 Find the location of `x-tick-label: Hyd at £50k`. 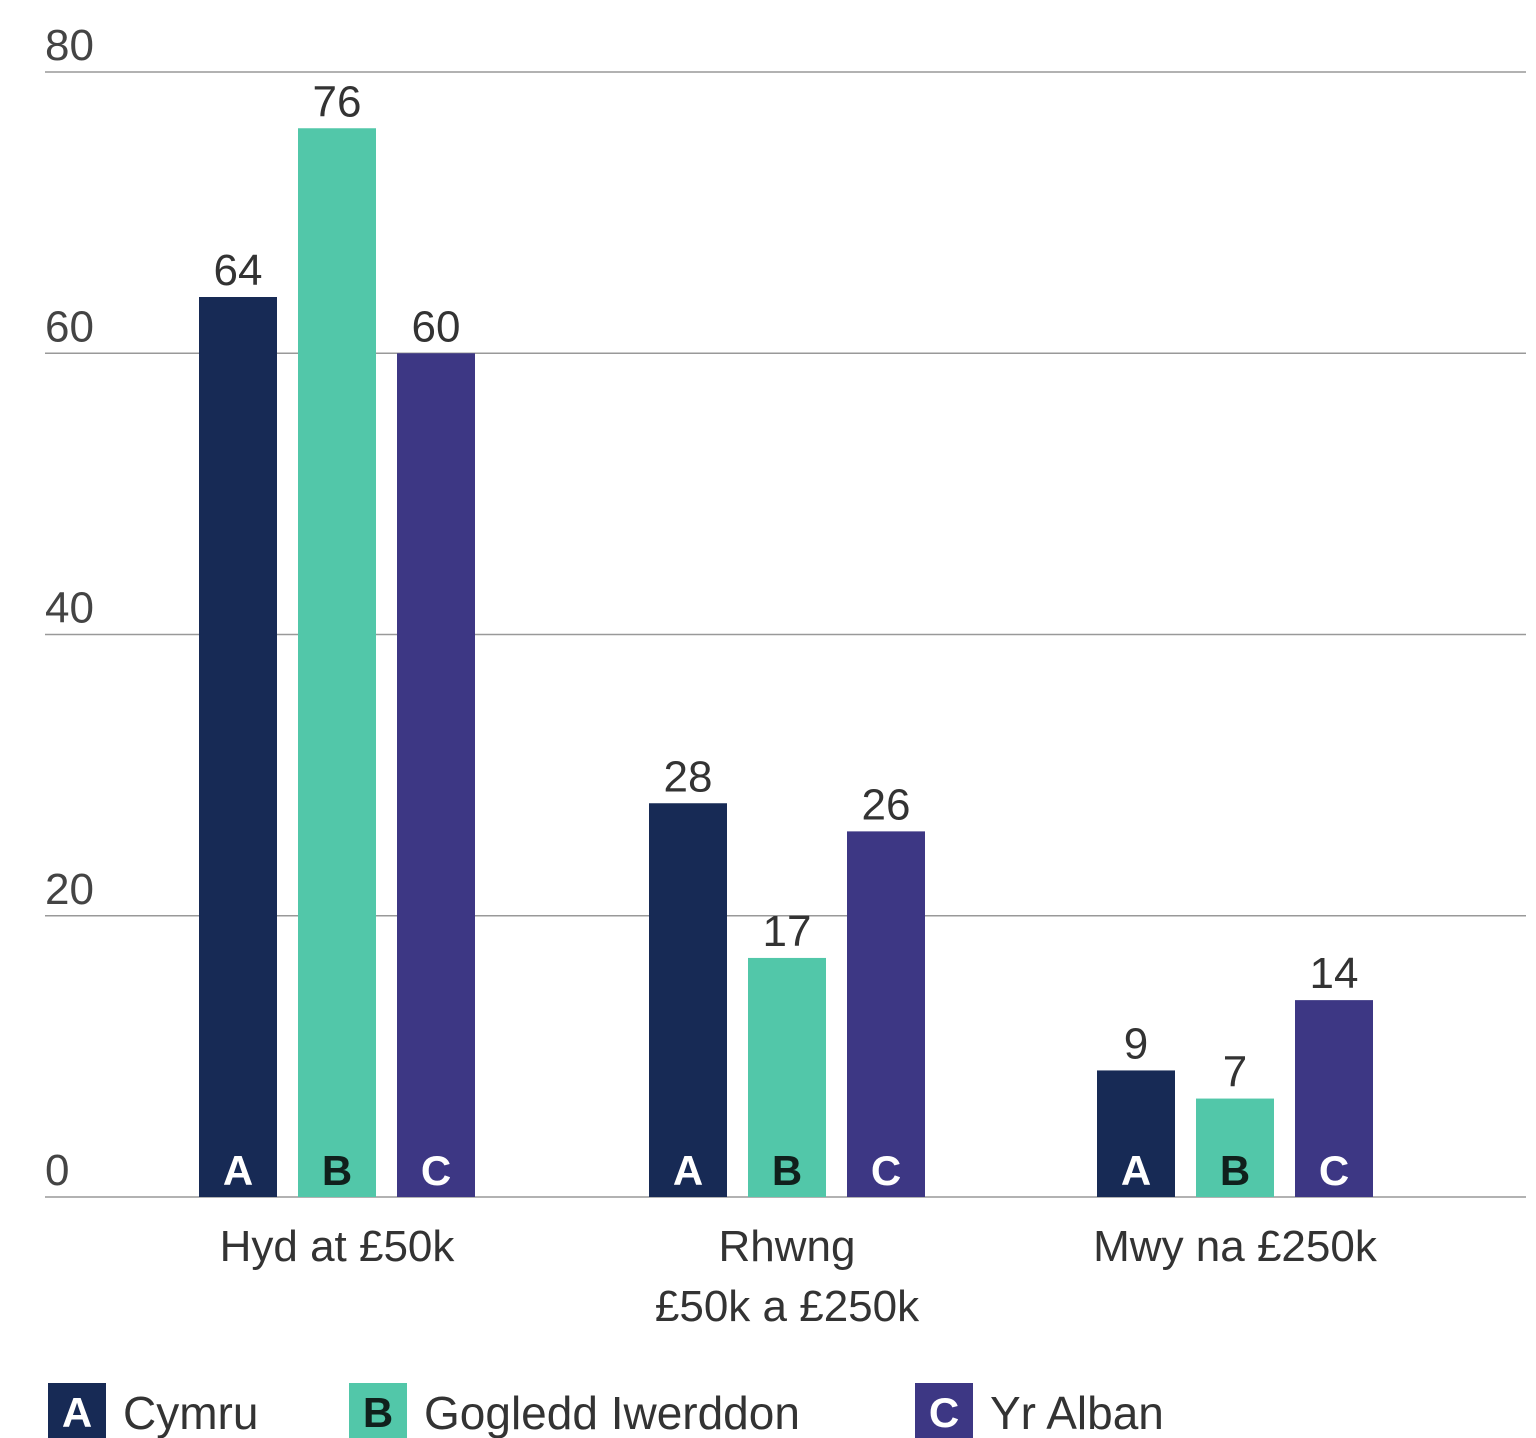

x-tick-label: Hyd at £50k is located at coordinates (337, 1246).